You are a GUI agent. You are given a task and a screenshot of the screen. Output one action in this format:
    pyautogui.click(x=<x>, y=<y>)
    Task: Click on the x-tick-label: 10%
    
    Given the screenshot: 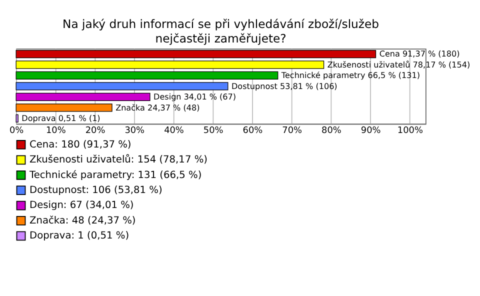 What is the action you would take?
    pyautogui.click(x=56, y=131)
    